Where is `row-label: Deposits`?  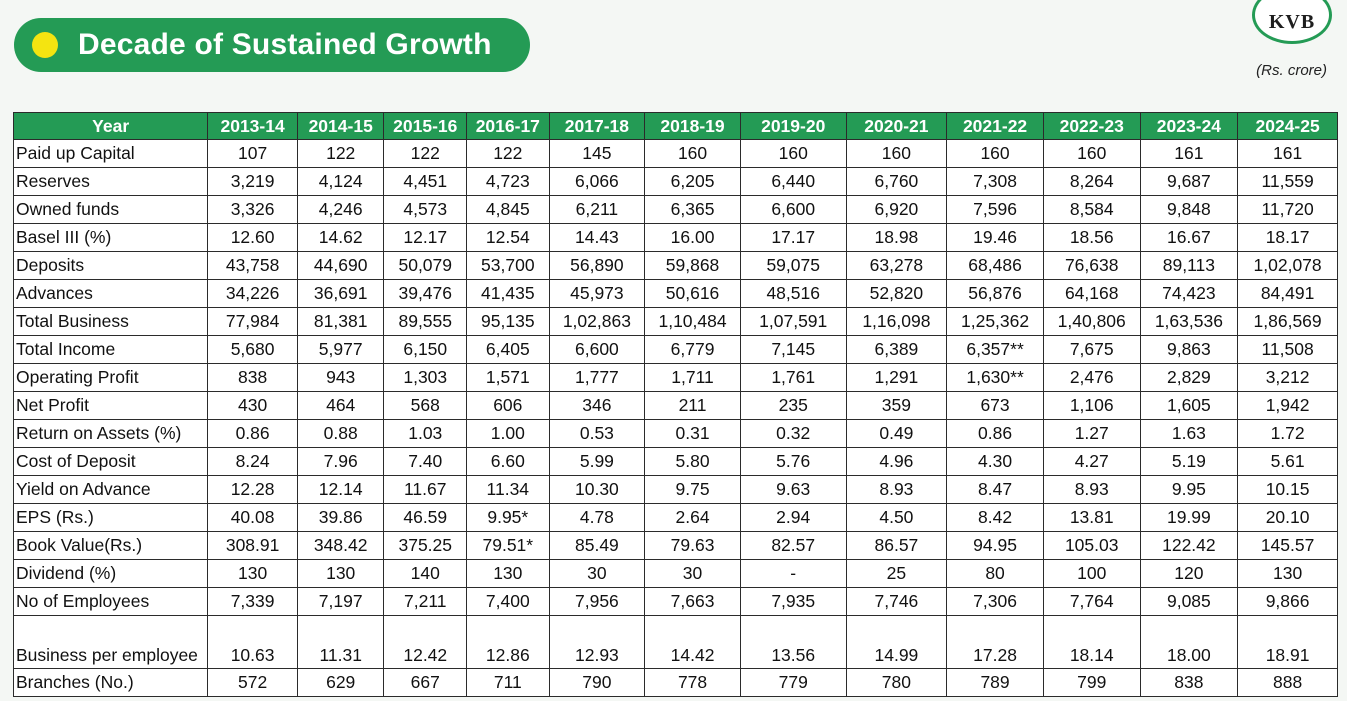
row-label: Deposits is located at coordinates (110, 265).